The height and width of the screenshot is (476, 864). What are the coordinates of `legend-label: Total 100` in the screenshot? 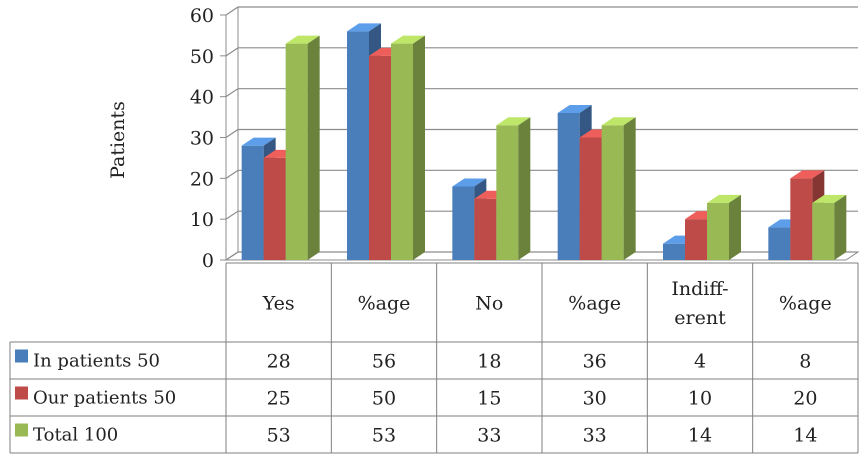 It's located at (75, 435).